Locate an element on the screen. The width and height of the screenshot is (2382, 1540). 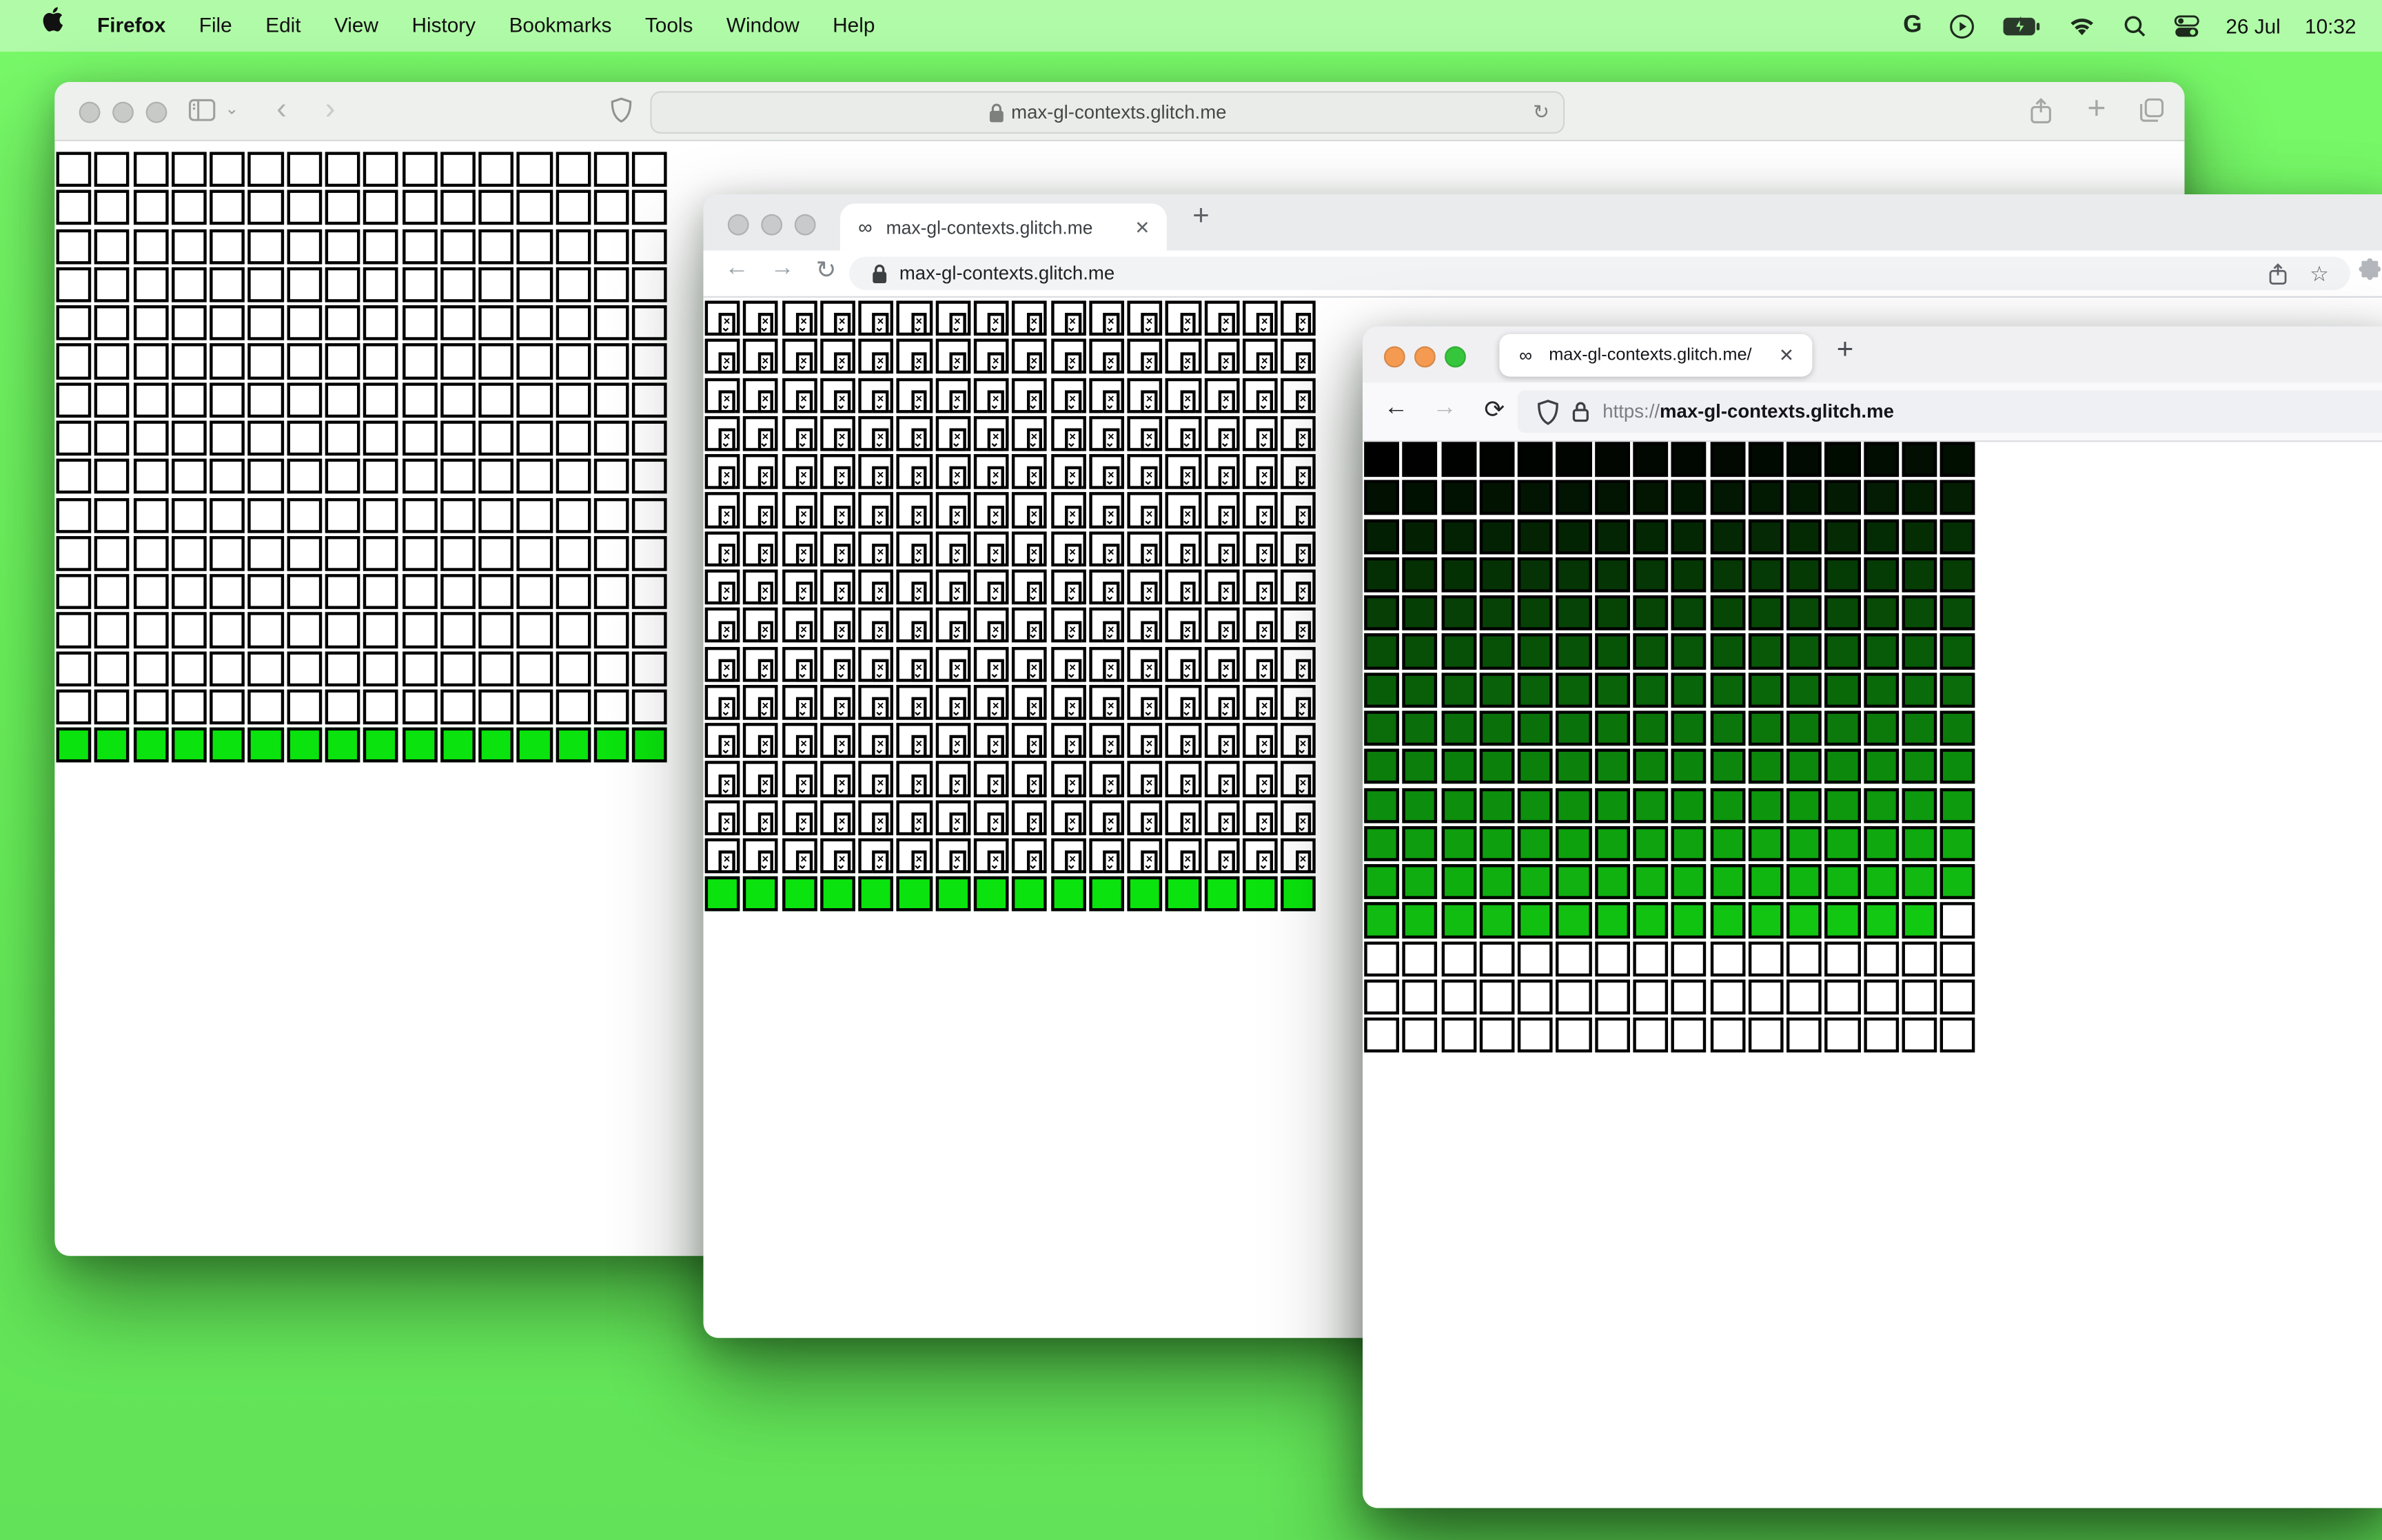
menu-item-bookmarks: Bookmarks is located at coordinates (560, 25).